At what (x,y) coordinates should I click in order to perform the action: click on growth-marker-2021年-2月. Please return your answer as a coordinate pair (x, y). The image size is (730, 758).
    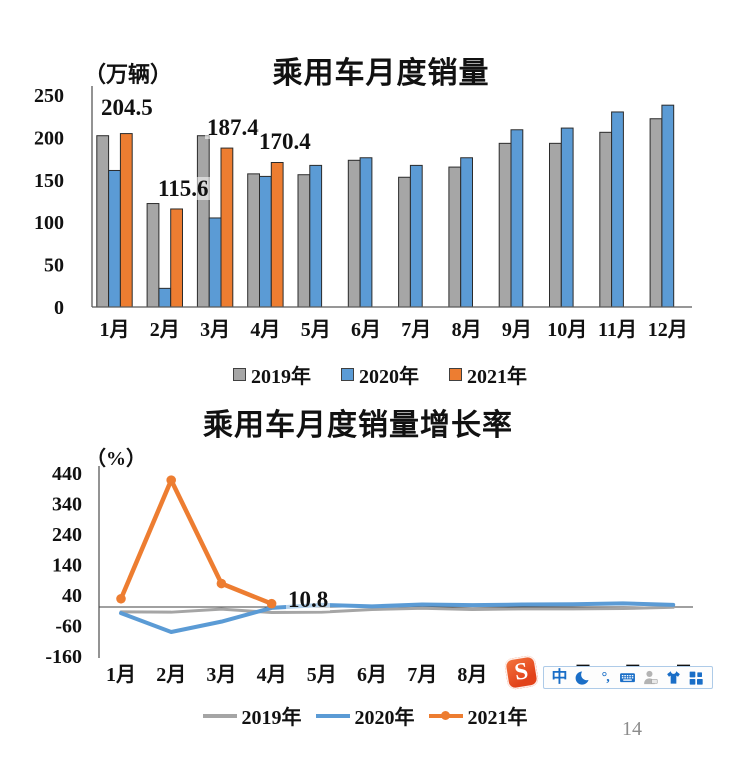
    Looking at the image, I should click on (171, 480).